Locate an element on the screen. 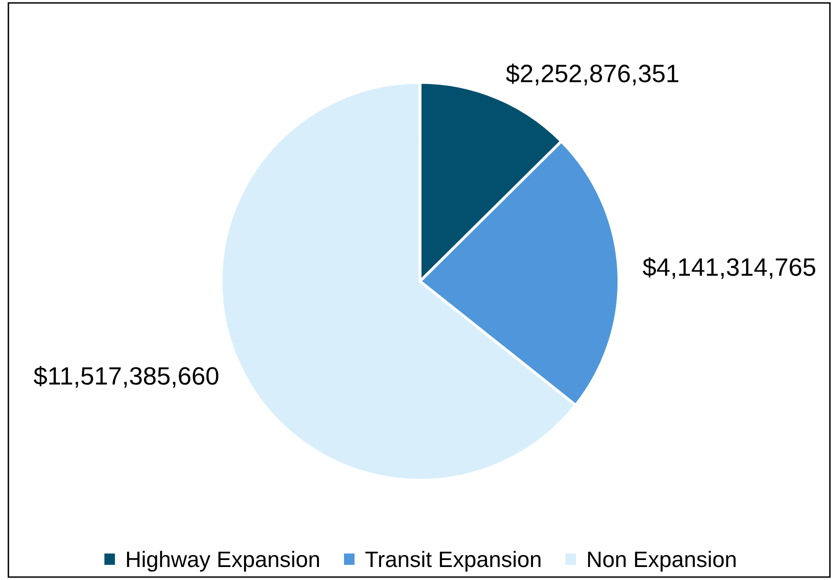  legend-label: Highway Expansion is located at coordinates (223, 561).